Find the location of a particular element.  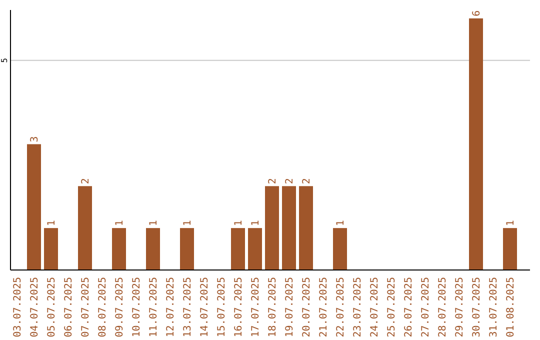

x-tick-label: 14.07.2025 is located at coordinates (205, 307).